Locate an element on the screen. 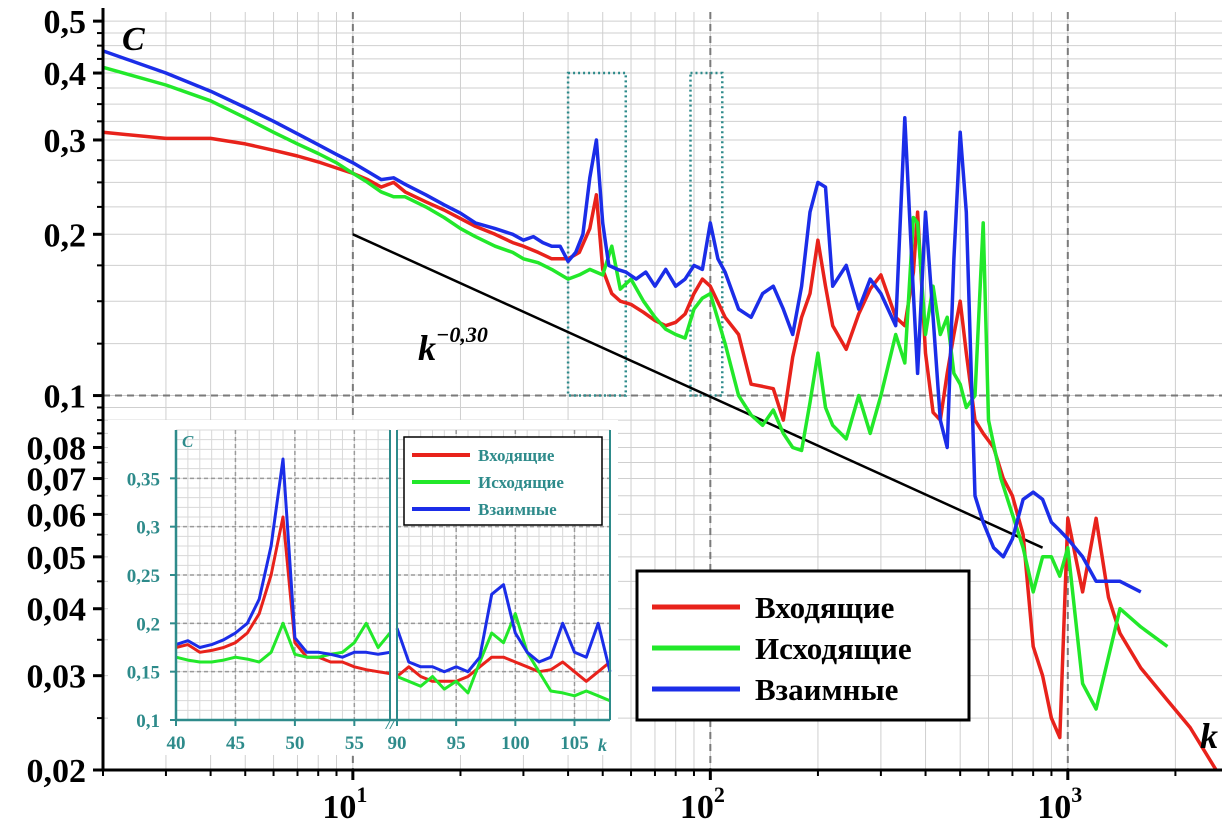  inset-x-tick-label: 90 is located at coordinates (397, 743).